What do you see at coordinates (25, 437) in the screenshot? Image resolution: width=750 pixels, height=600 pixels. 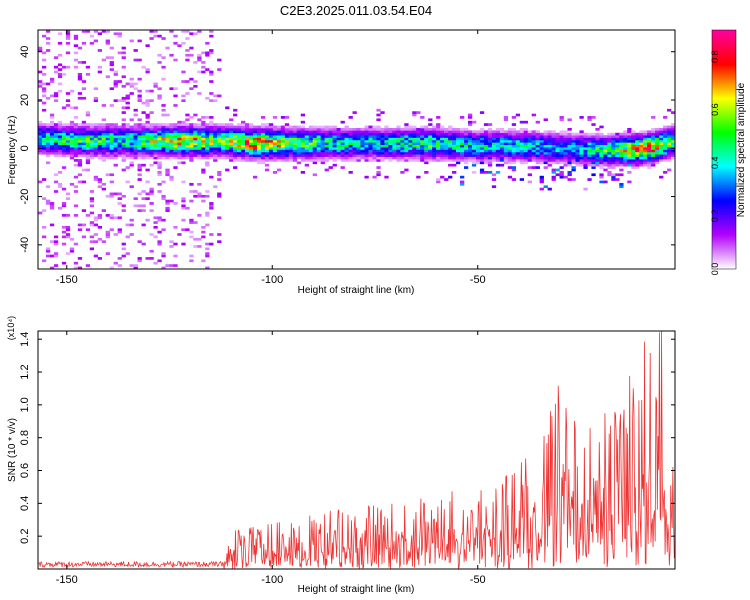 I see `snr-y-tick-label: 0.8` at bounding box center [25, 437].